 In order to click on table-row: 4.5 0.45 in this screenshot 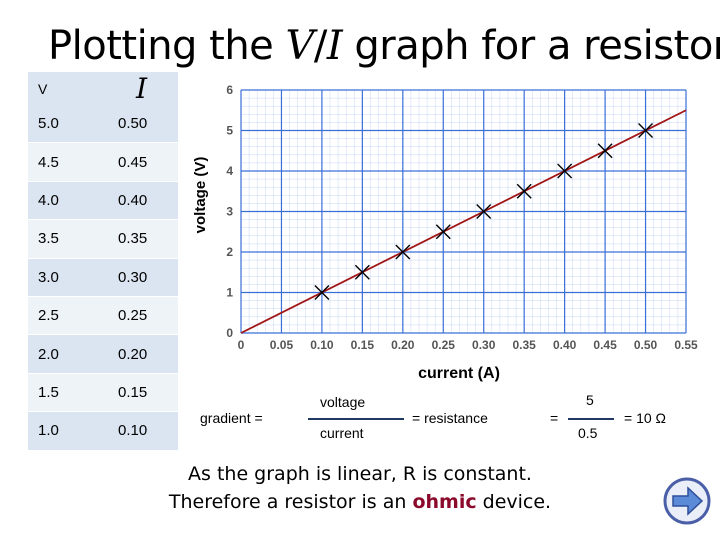, I will do `click(103, 162)`.